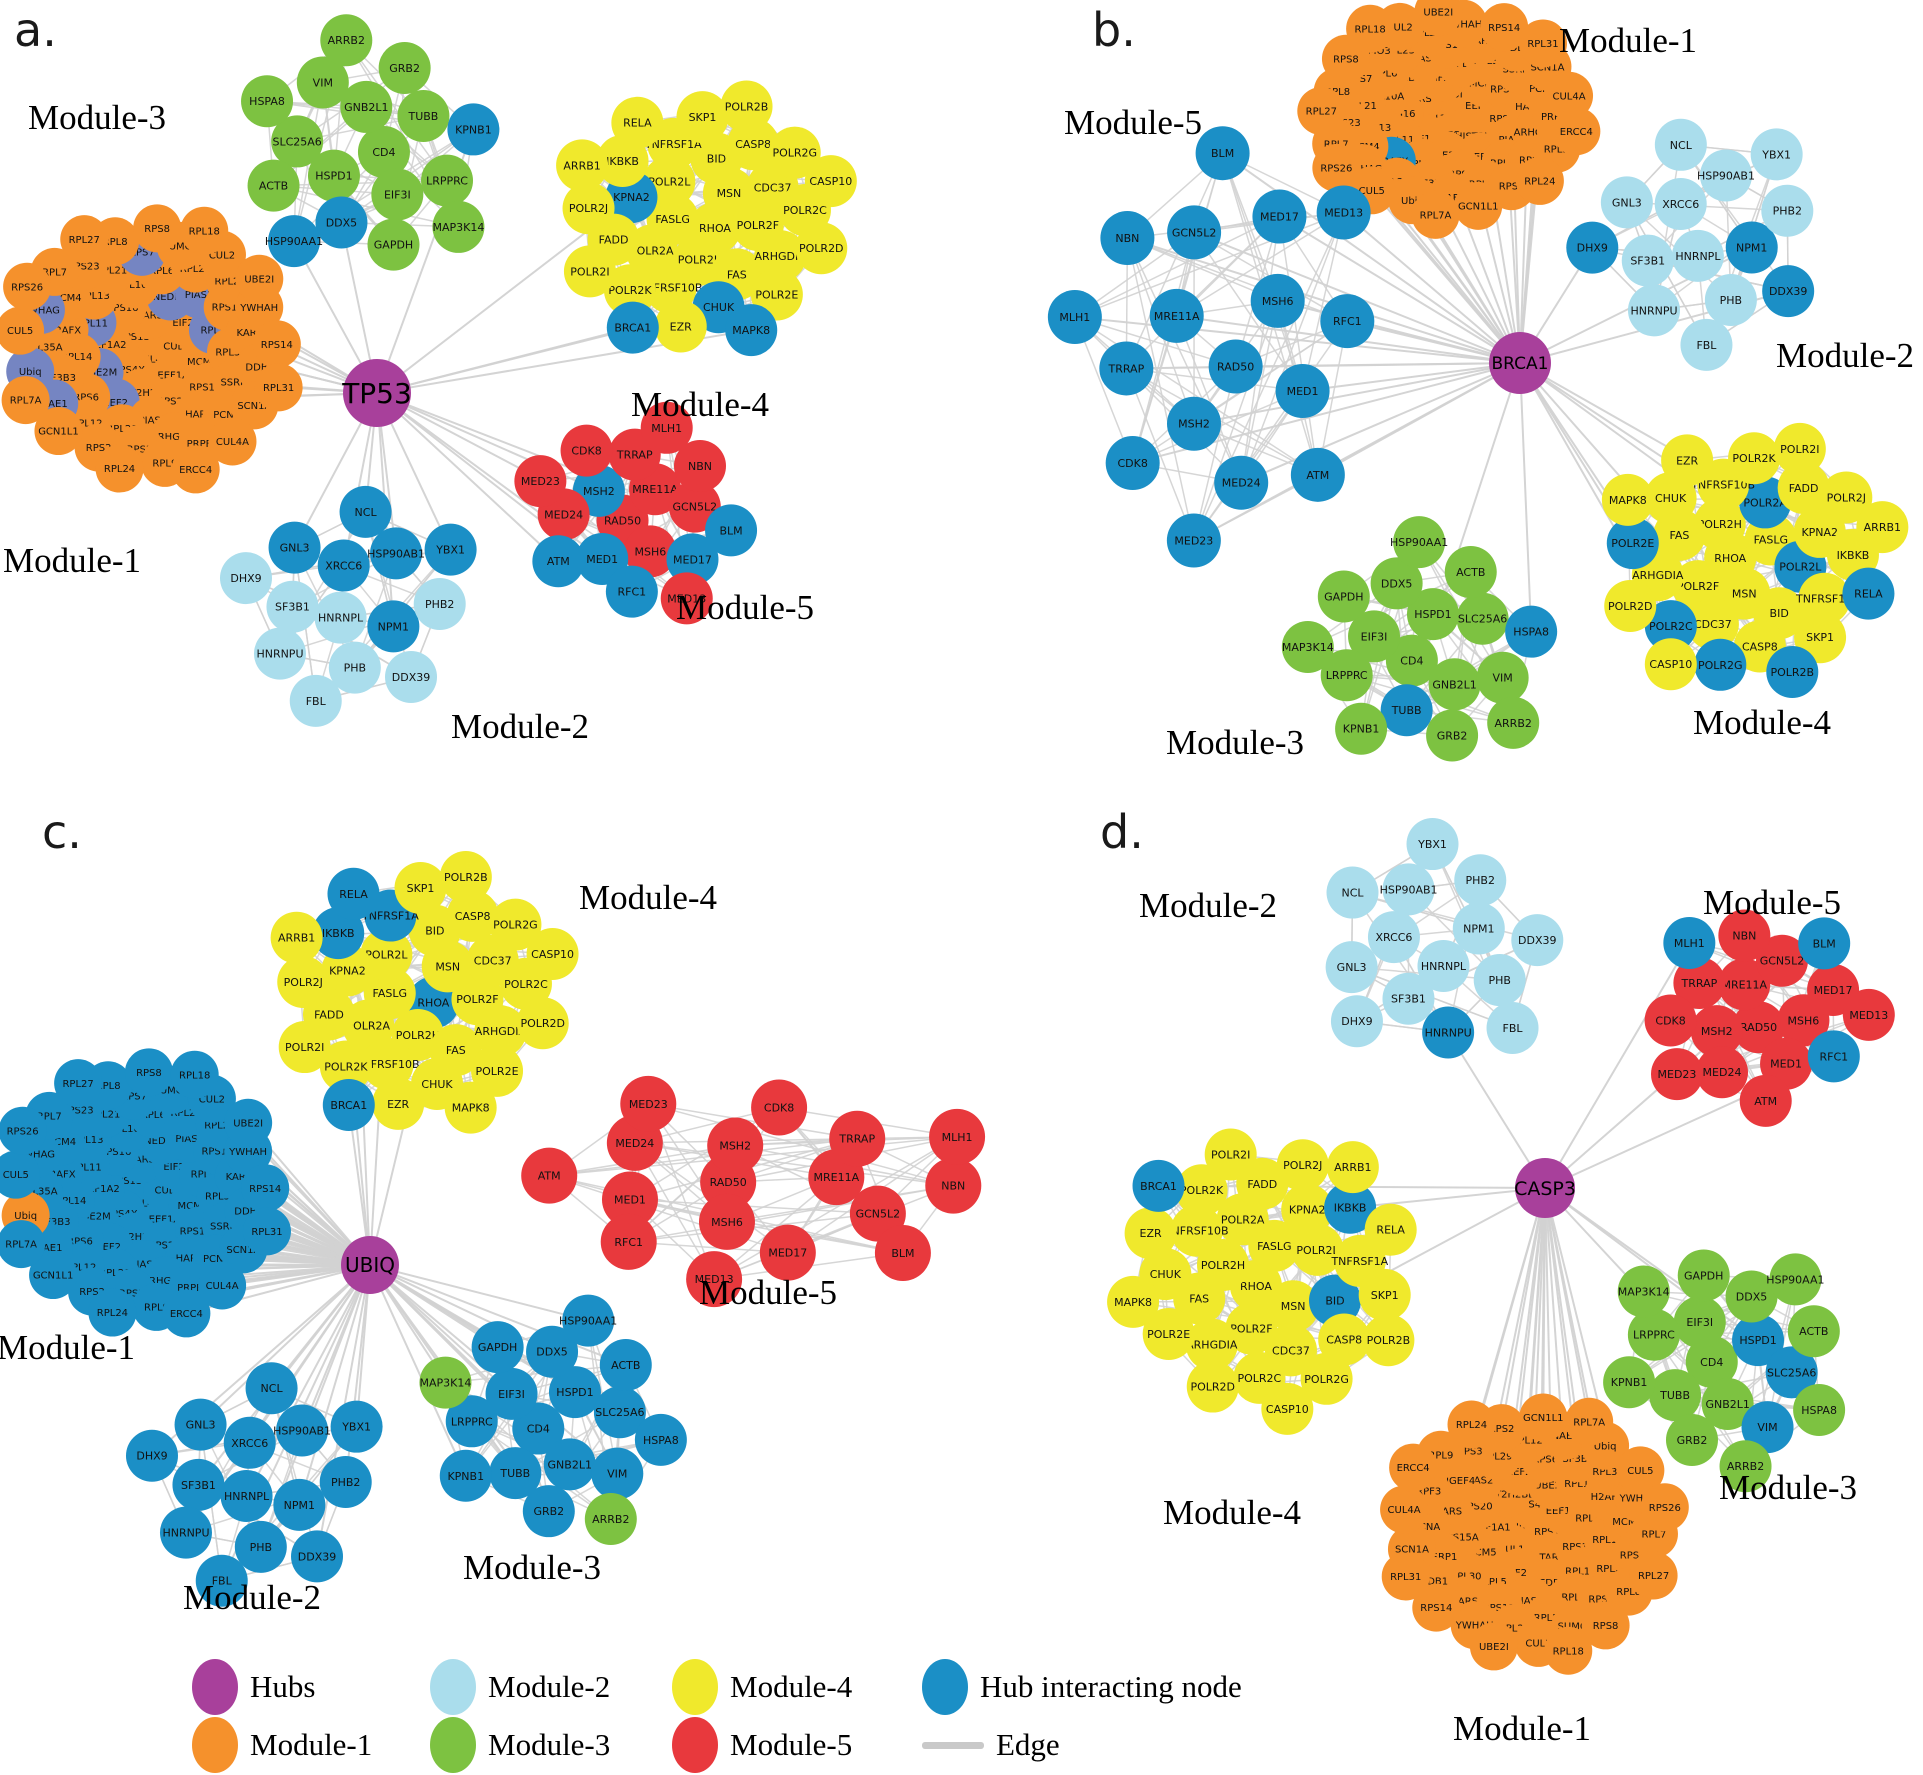 The image size is (1923, 1775). Describe the element at coordinates (648, 1104) in the screenshot. I see `gene-node-label: MED23` at that location.